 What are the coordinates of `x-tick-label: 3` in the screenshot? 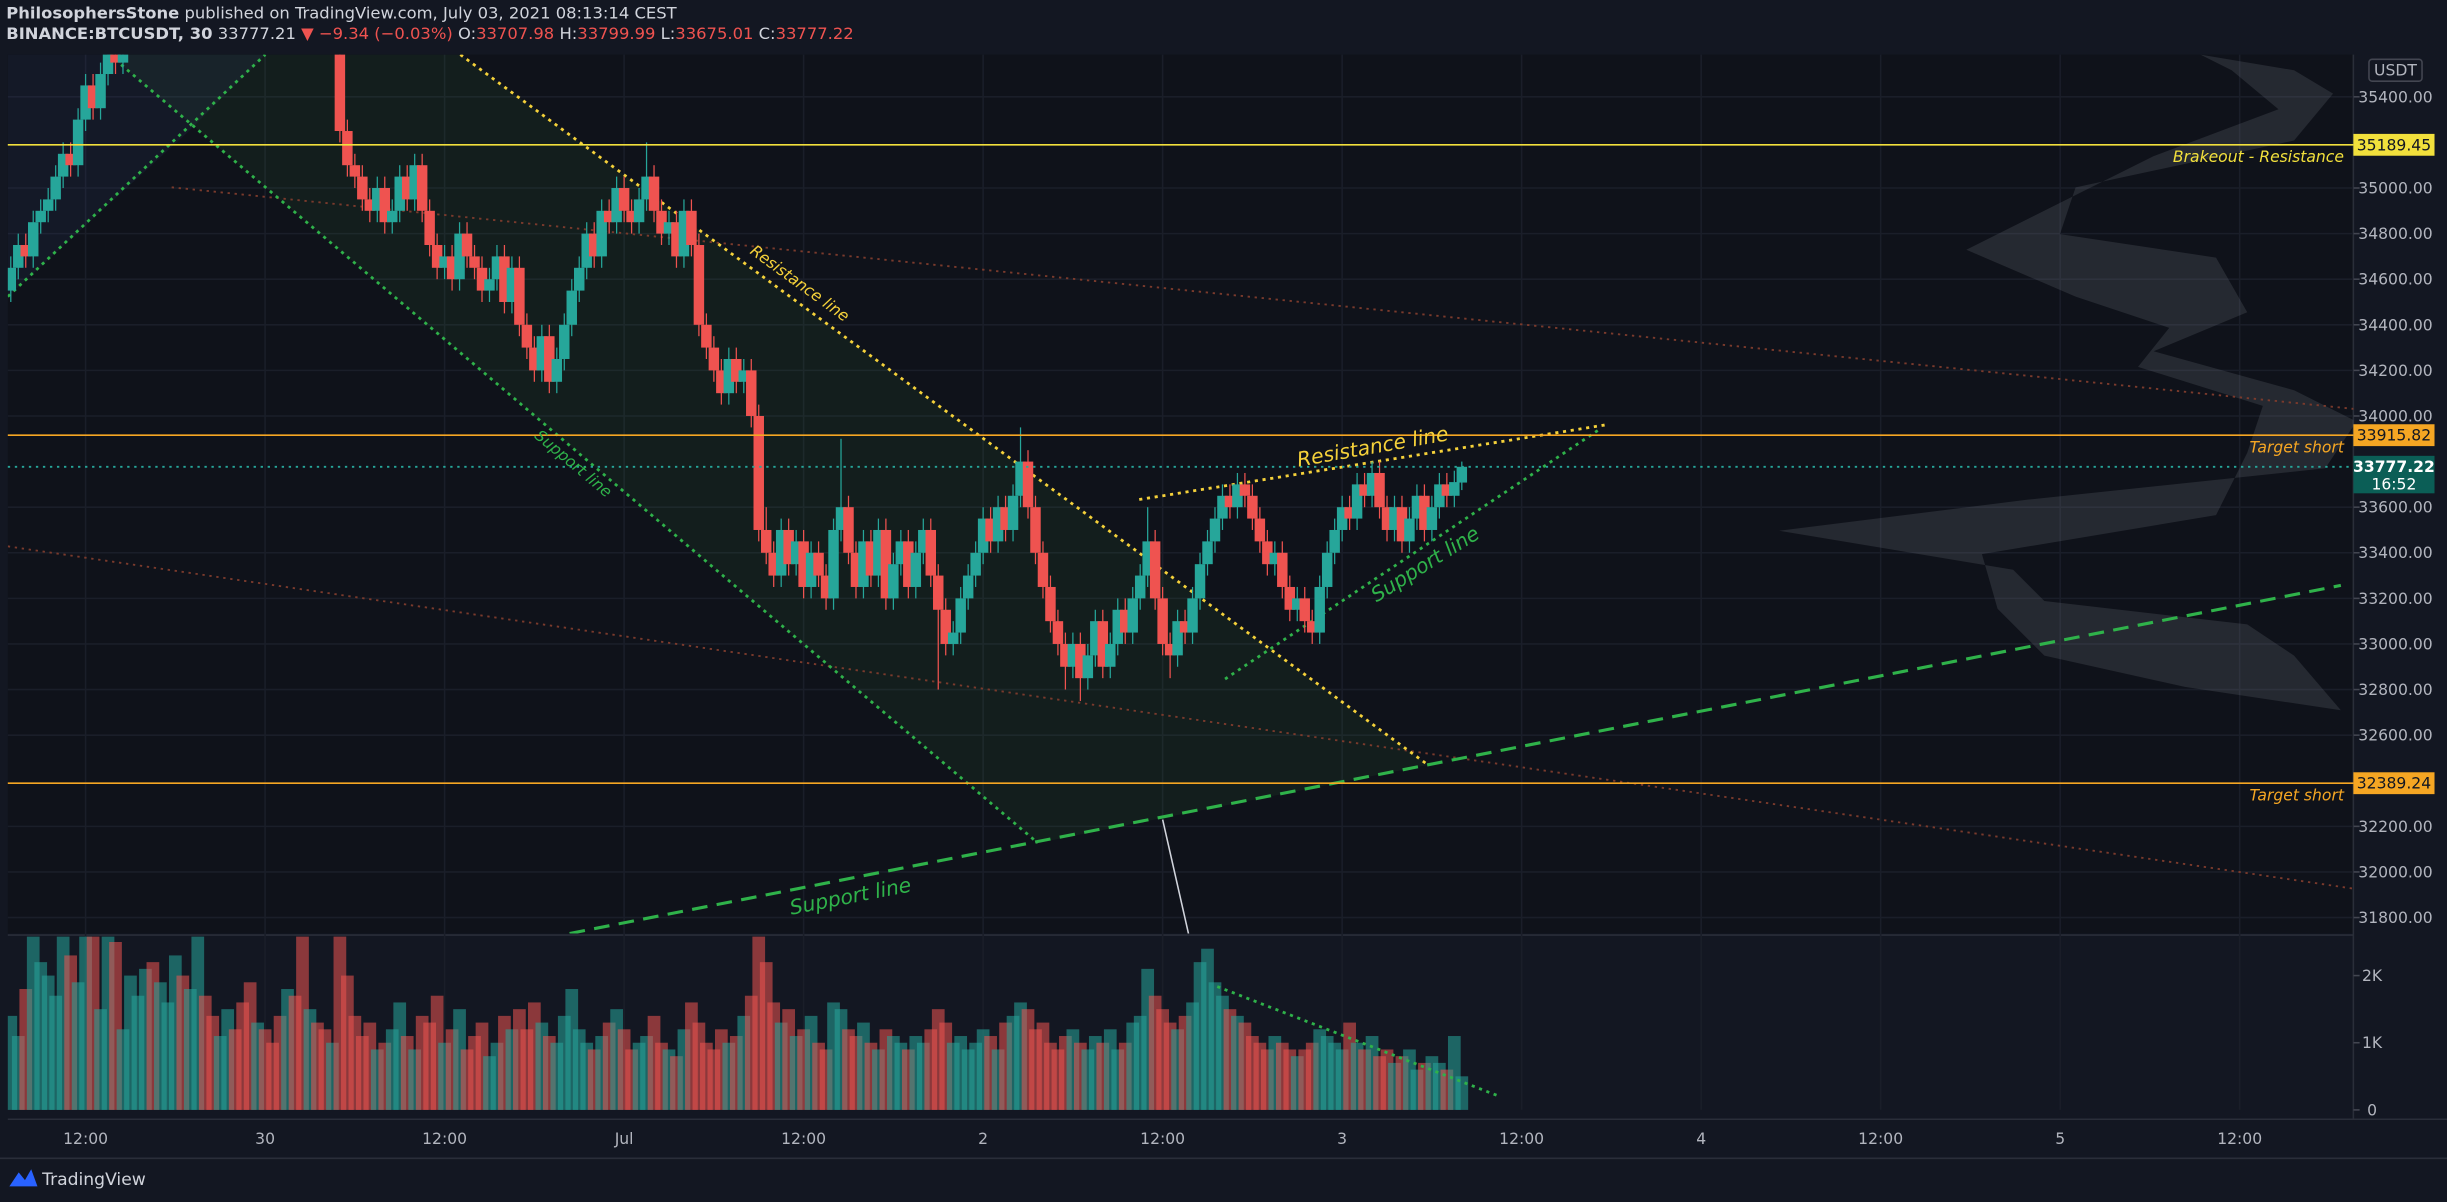 It's located at (1342, 1139).